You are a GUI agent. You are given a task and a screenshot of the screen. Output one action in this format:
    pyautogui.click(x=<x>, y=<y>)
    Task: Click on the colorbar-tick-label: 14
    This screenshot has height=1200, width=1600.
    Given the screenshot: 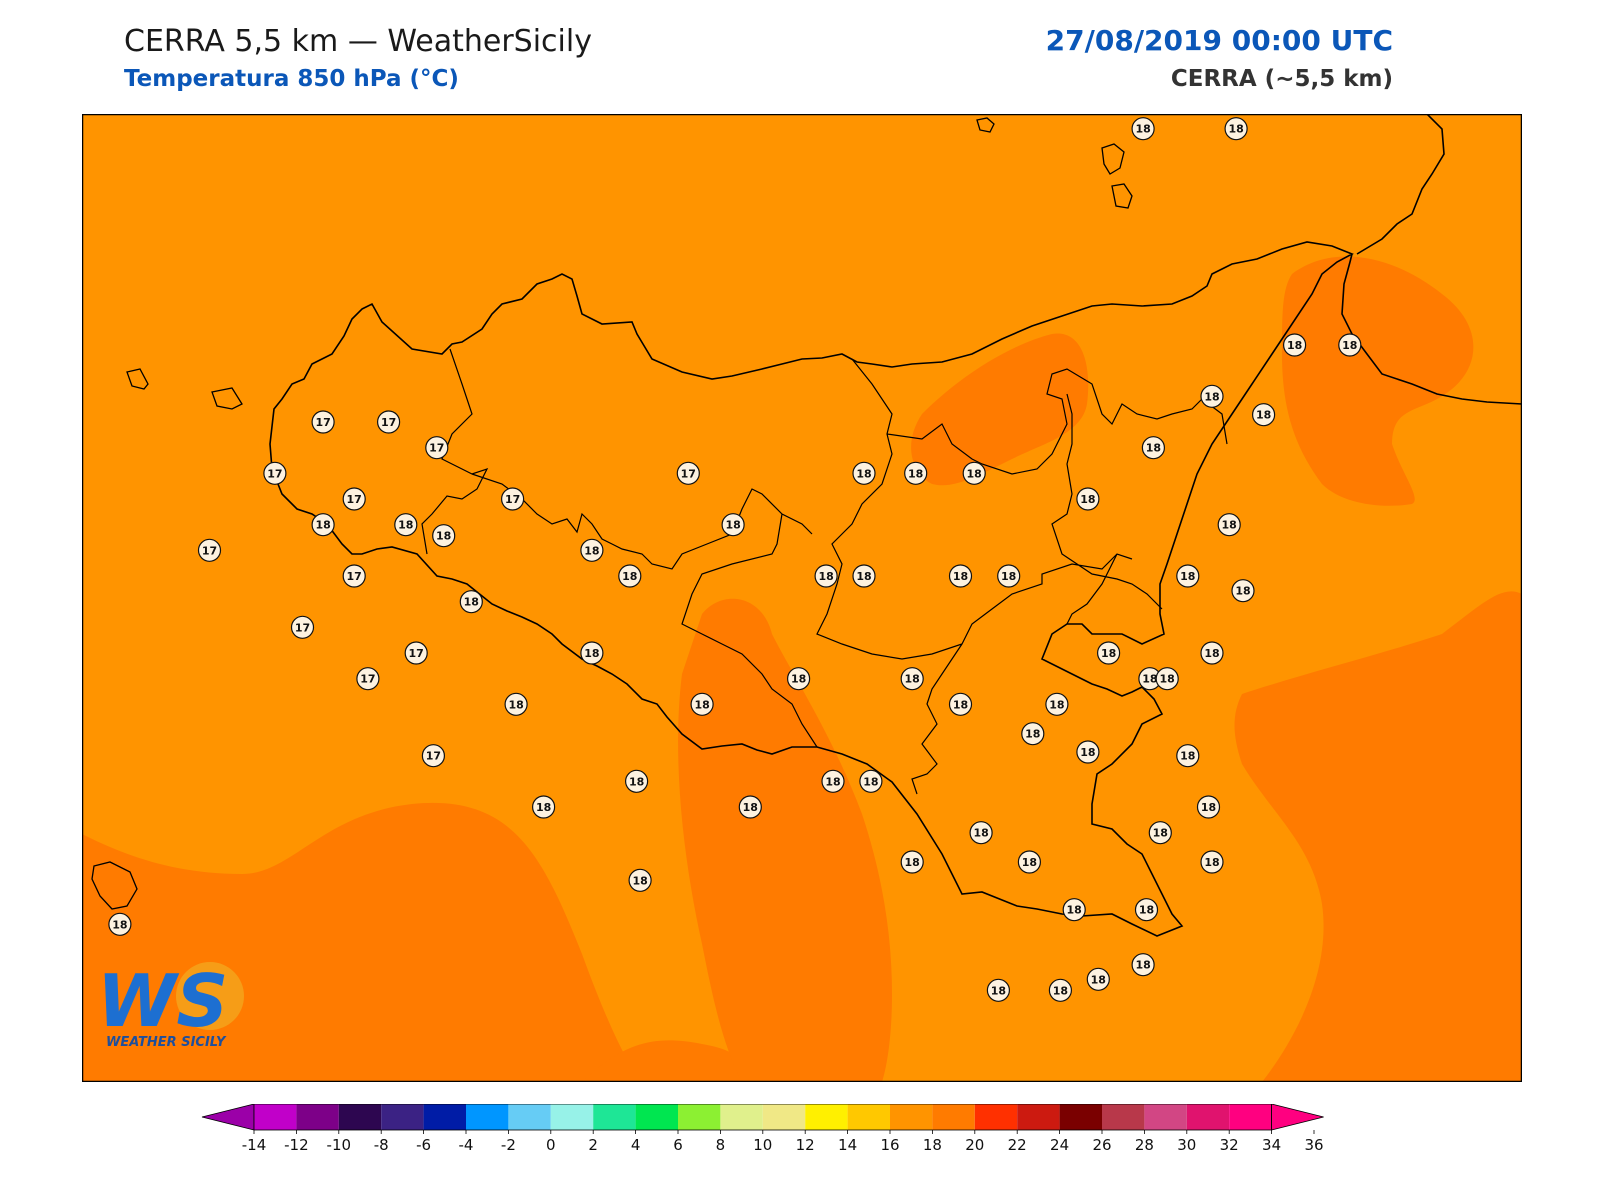 What is the action you would take?
    pyautogui.click(x=847, y=1145)
    